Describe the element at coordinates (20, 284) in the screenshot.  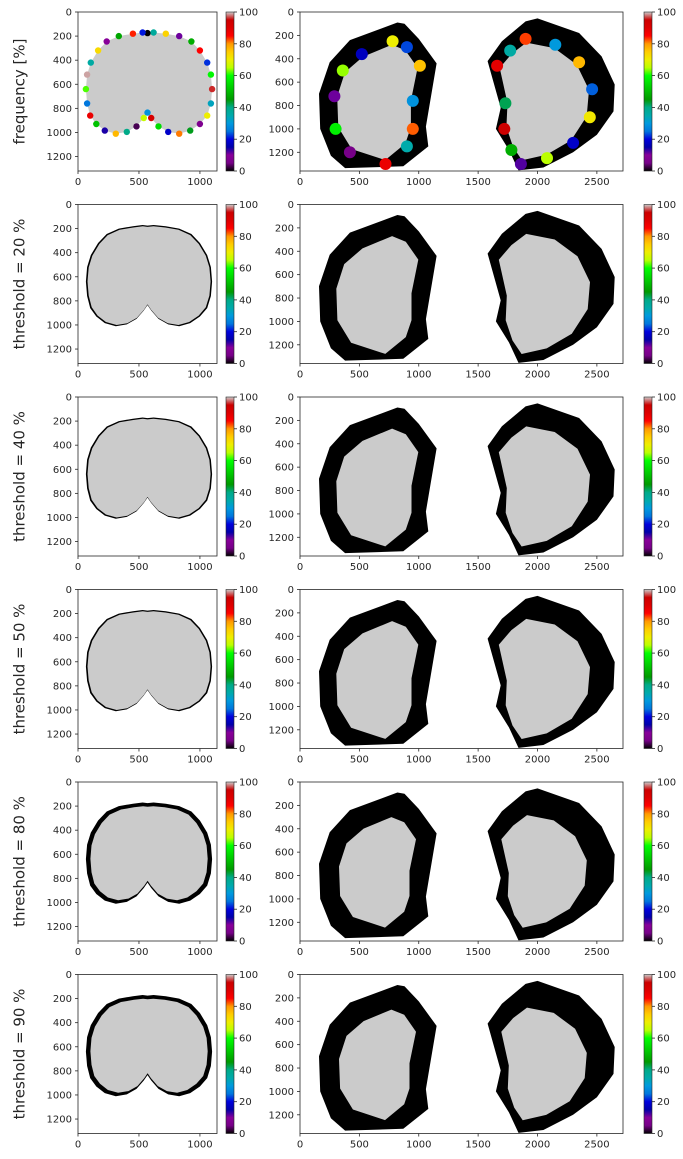
I see `row-label: threshold = 20 %` at that location.